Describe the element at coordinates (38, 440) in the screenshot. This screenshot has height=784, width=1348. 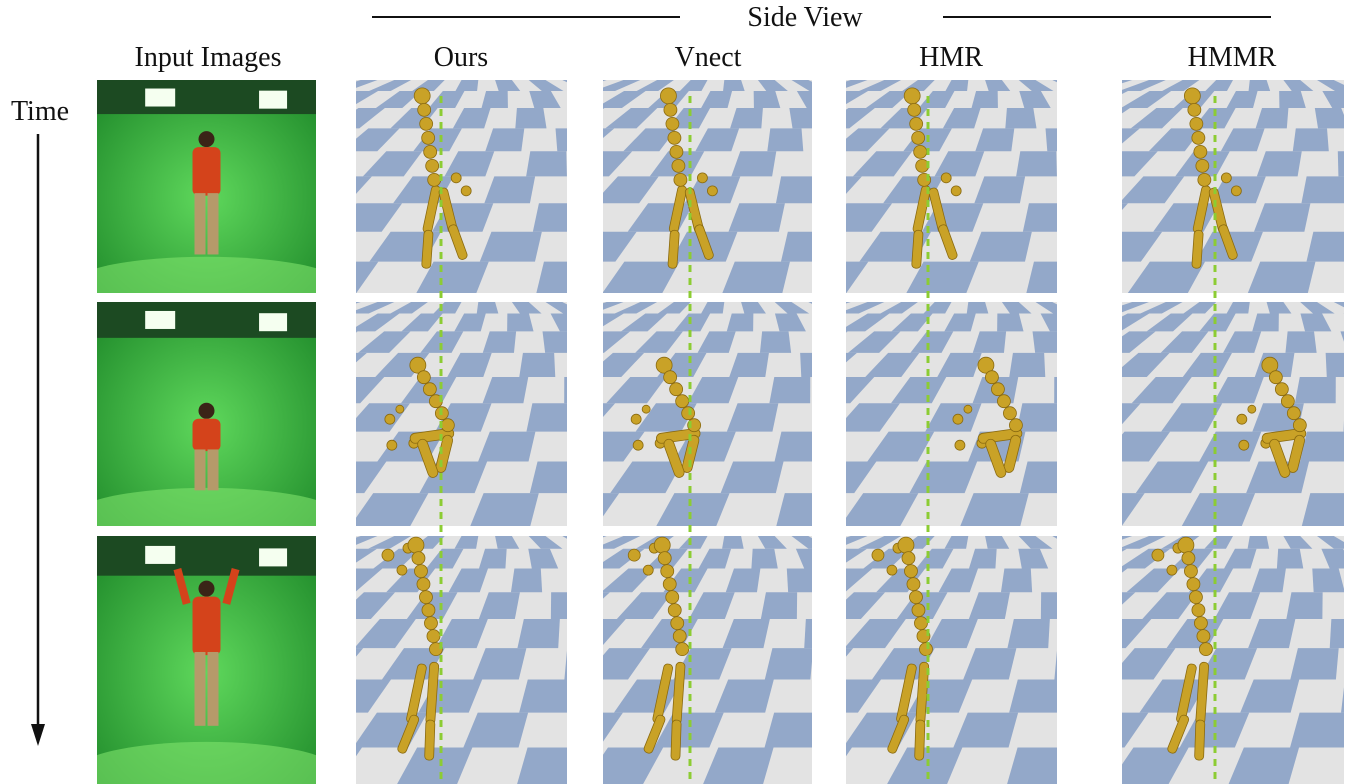
I see `time-axis-arrow` at that location.